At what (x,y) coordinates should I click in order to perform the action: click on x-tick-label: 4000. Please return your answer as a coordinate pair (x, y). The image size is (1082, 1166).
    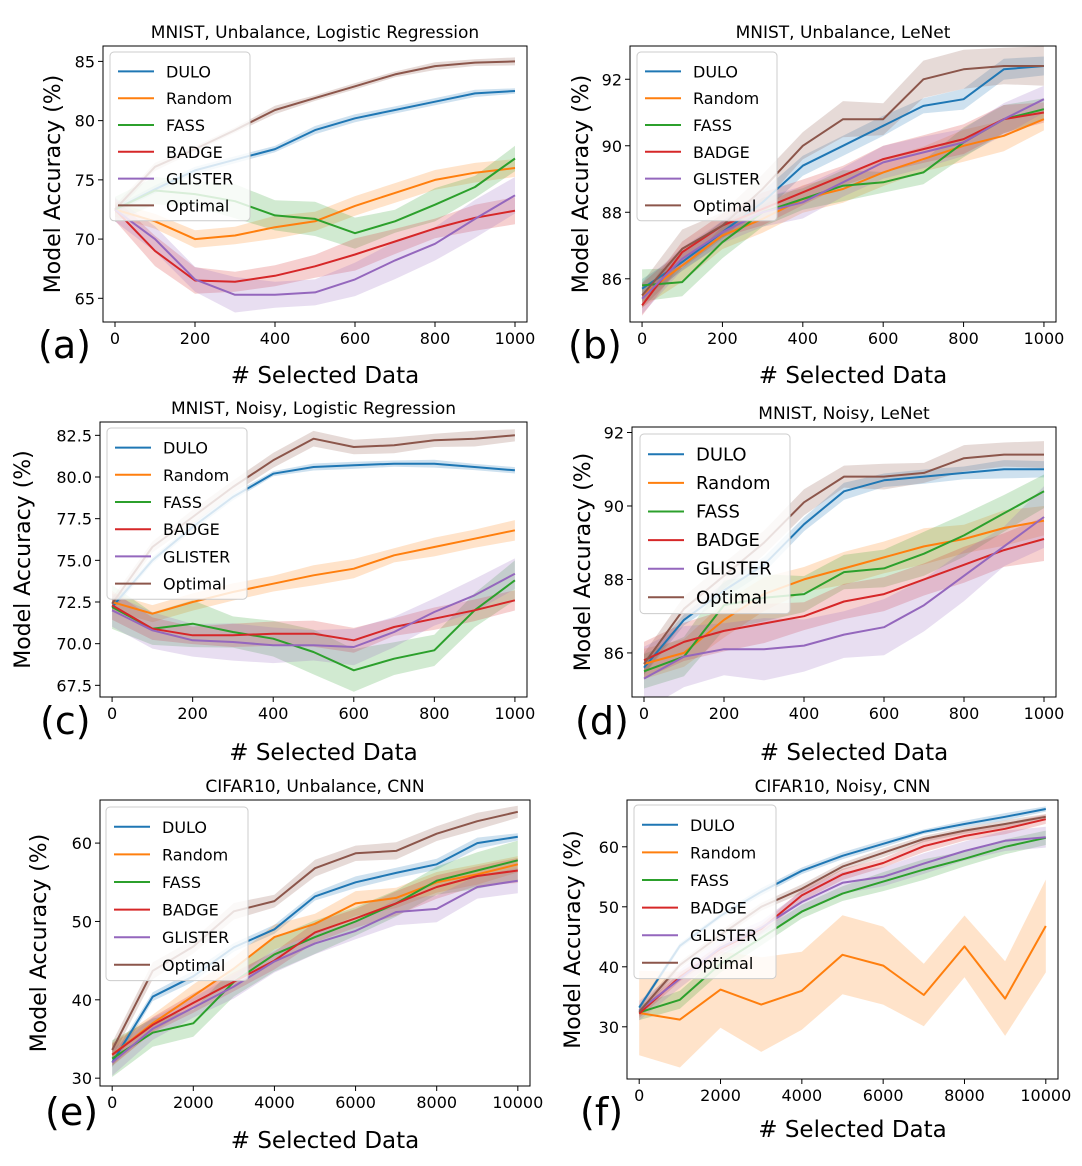
    Looking at the image, I should click on (801, 1095).